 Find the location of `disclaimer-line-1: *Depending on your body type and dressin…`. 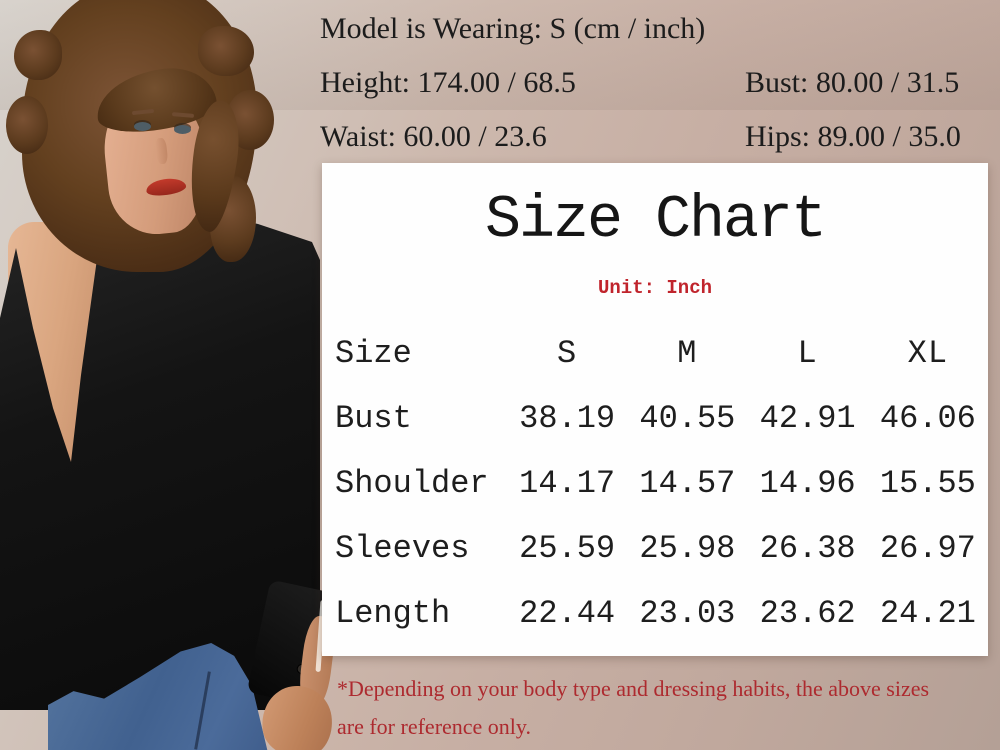

disclaimer-line-1: *Depending on your body type and dressin… is located at coordinates (633, 688).